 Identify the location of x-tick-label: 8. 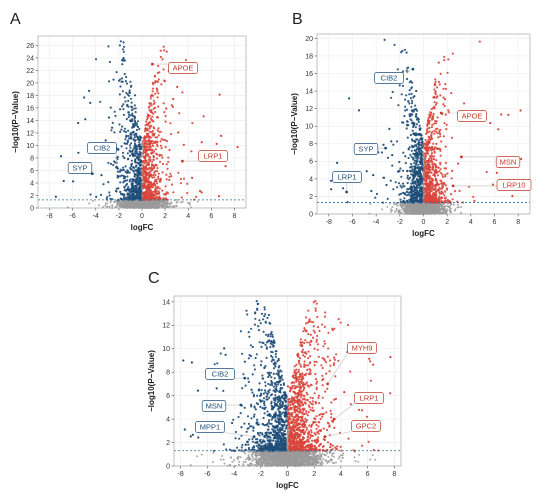
(234, 216).